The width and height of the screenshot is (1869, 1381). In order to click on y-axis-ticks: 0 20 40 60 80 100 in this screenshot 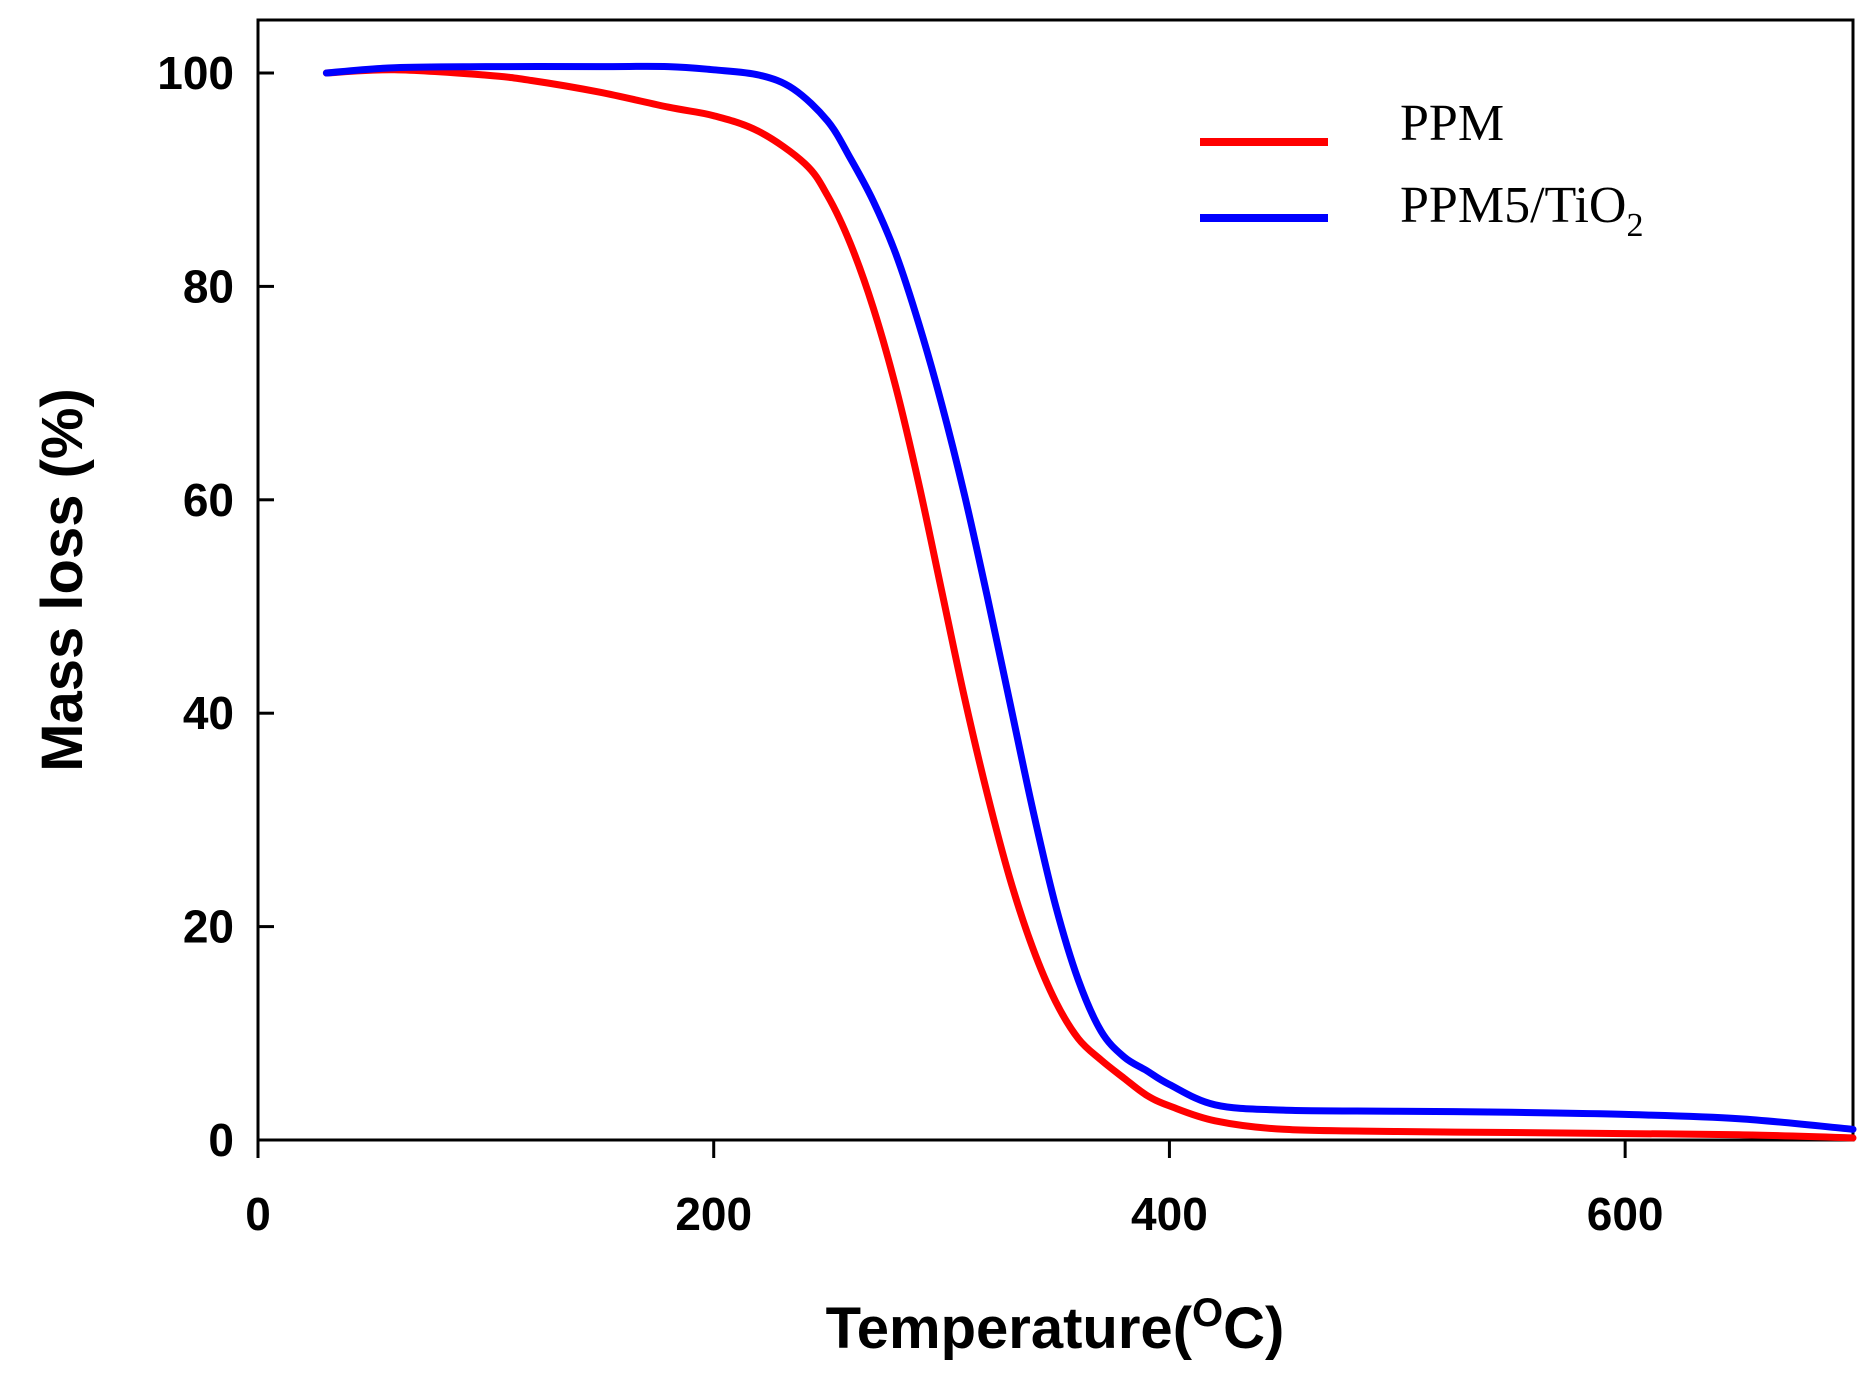, I will do `click(215, 606)`.